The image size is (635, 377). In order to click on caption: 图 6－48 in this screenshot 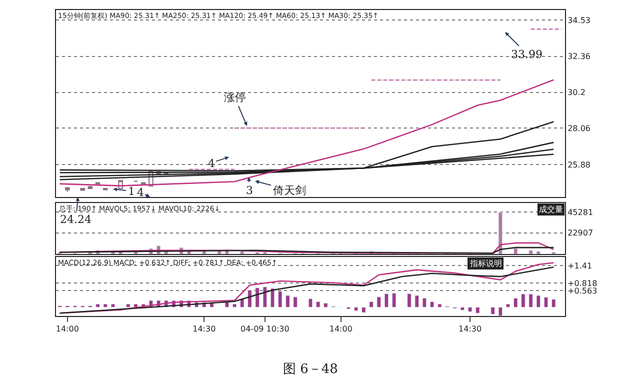, I will do `click(310, 369)`.